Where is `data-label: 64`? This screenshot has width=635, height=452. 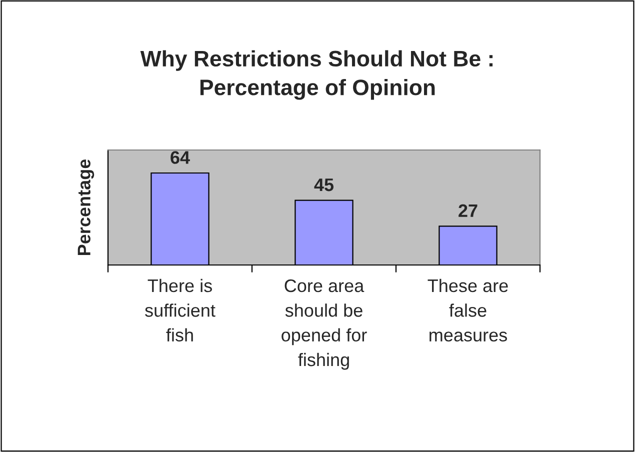 data-label: 64 is located at coordinates (180, 157).